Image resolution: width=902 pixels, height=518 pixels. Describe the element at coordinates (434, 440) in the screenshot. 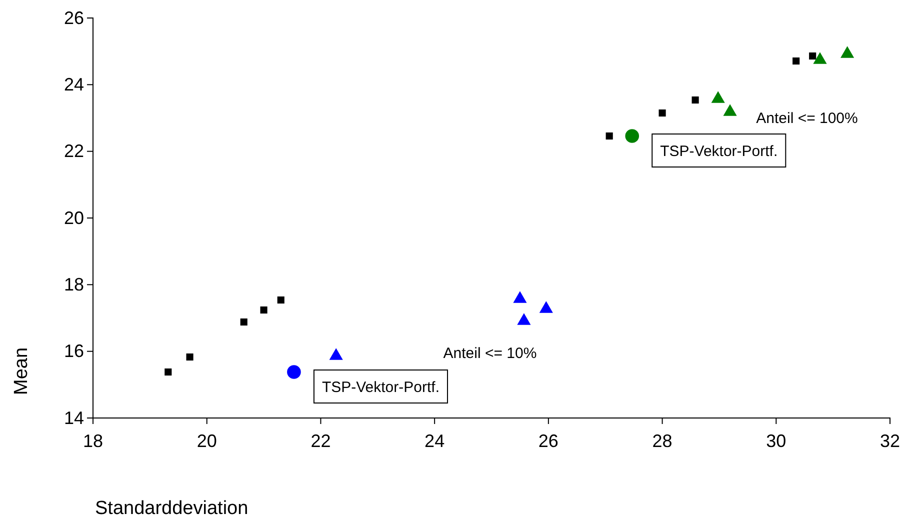

I see `x-tick-label: 24` at that location.